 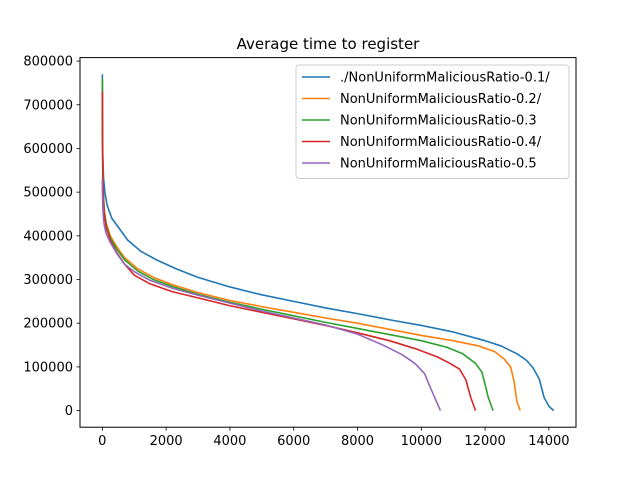 I want to click on legend-label: NonUniformMaliciousRatio-0.4/, so click(x=441, y=142).